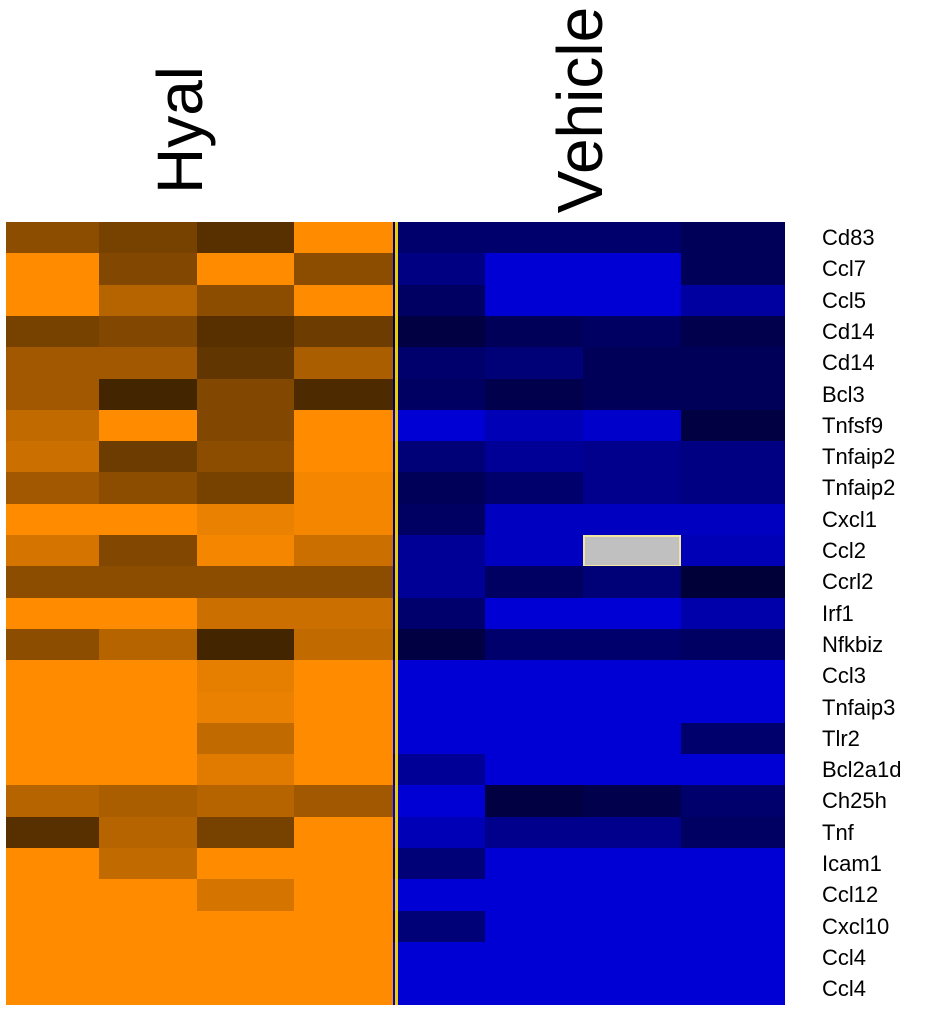  Describe the element at coordinates (580, 110) in the screenshot. I see `column-group-label-vehicle: Vehicle` at that location.